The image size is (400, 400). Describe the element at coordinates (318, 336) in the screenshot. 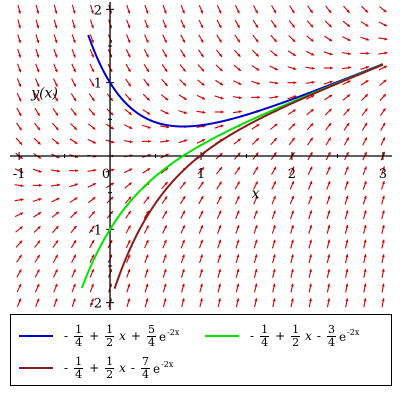

I see `legend-operator: -` at that location.